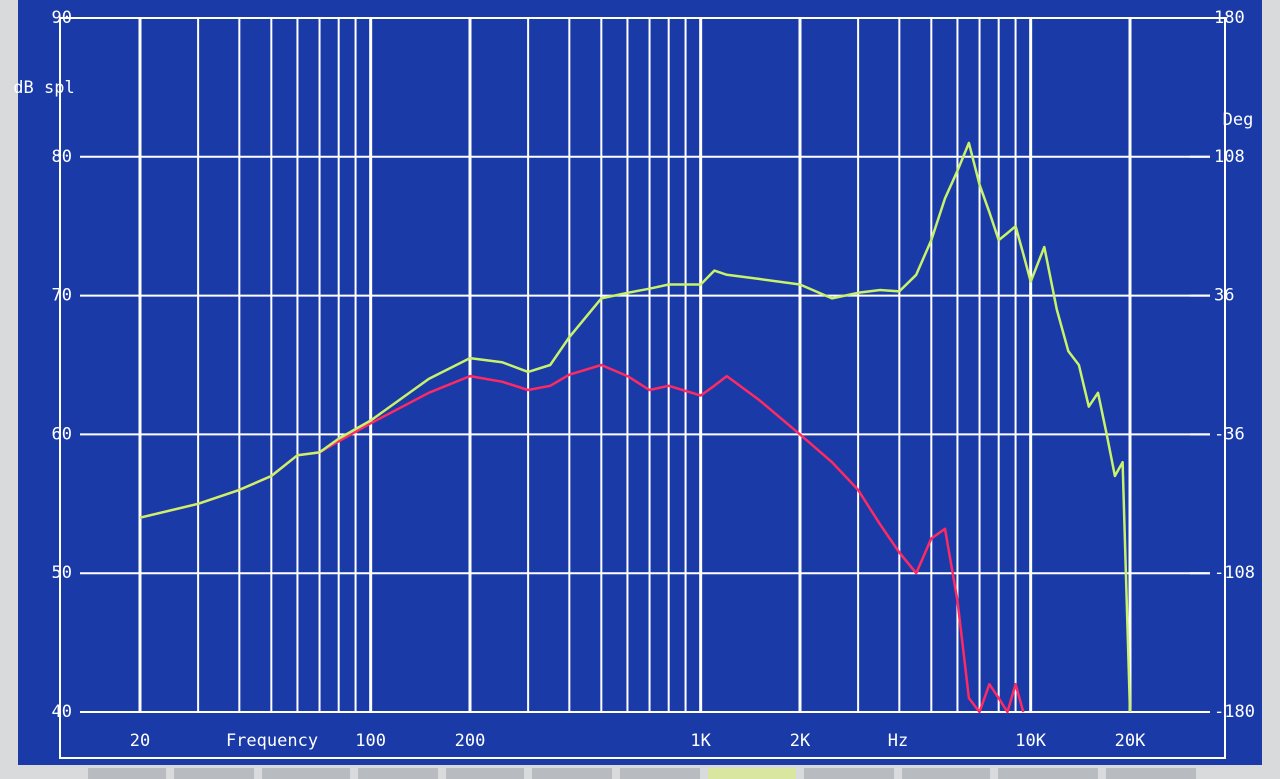  I want to click on x-tick-label: 100, so click(370, 741).